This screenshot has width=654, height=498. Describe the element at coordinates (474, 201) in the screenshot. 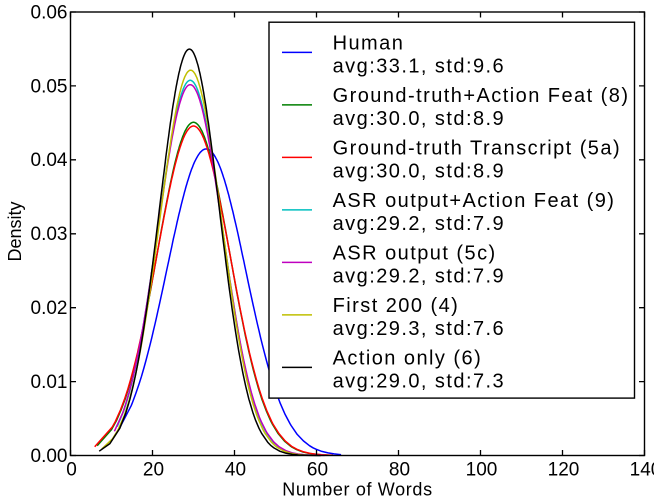

I see `svg-text: ASR output+Action Feat (9)` at that location.